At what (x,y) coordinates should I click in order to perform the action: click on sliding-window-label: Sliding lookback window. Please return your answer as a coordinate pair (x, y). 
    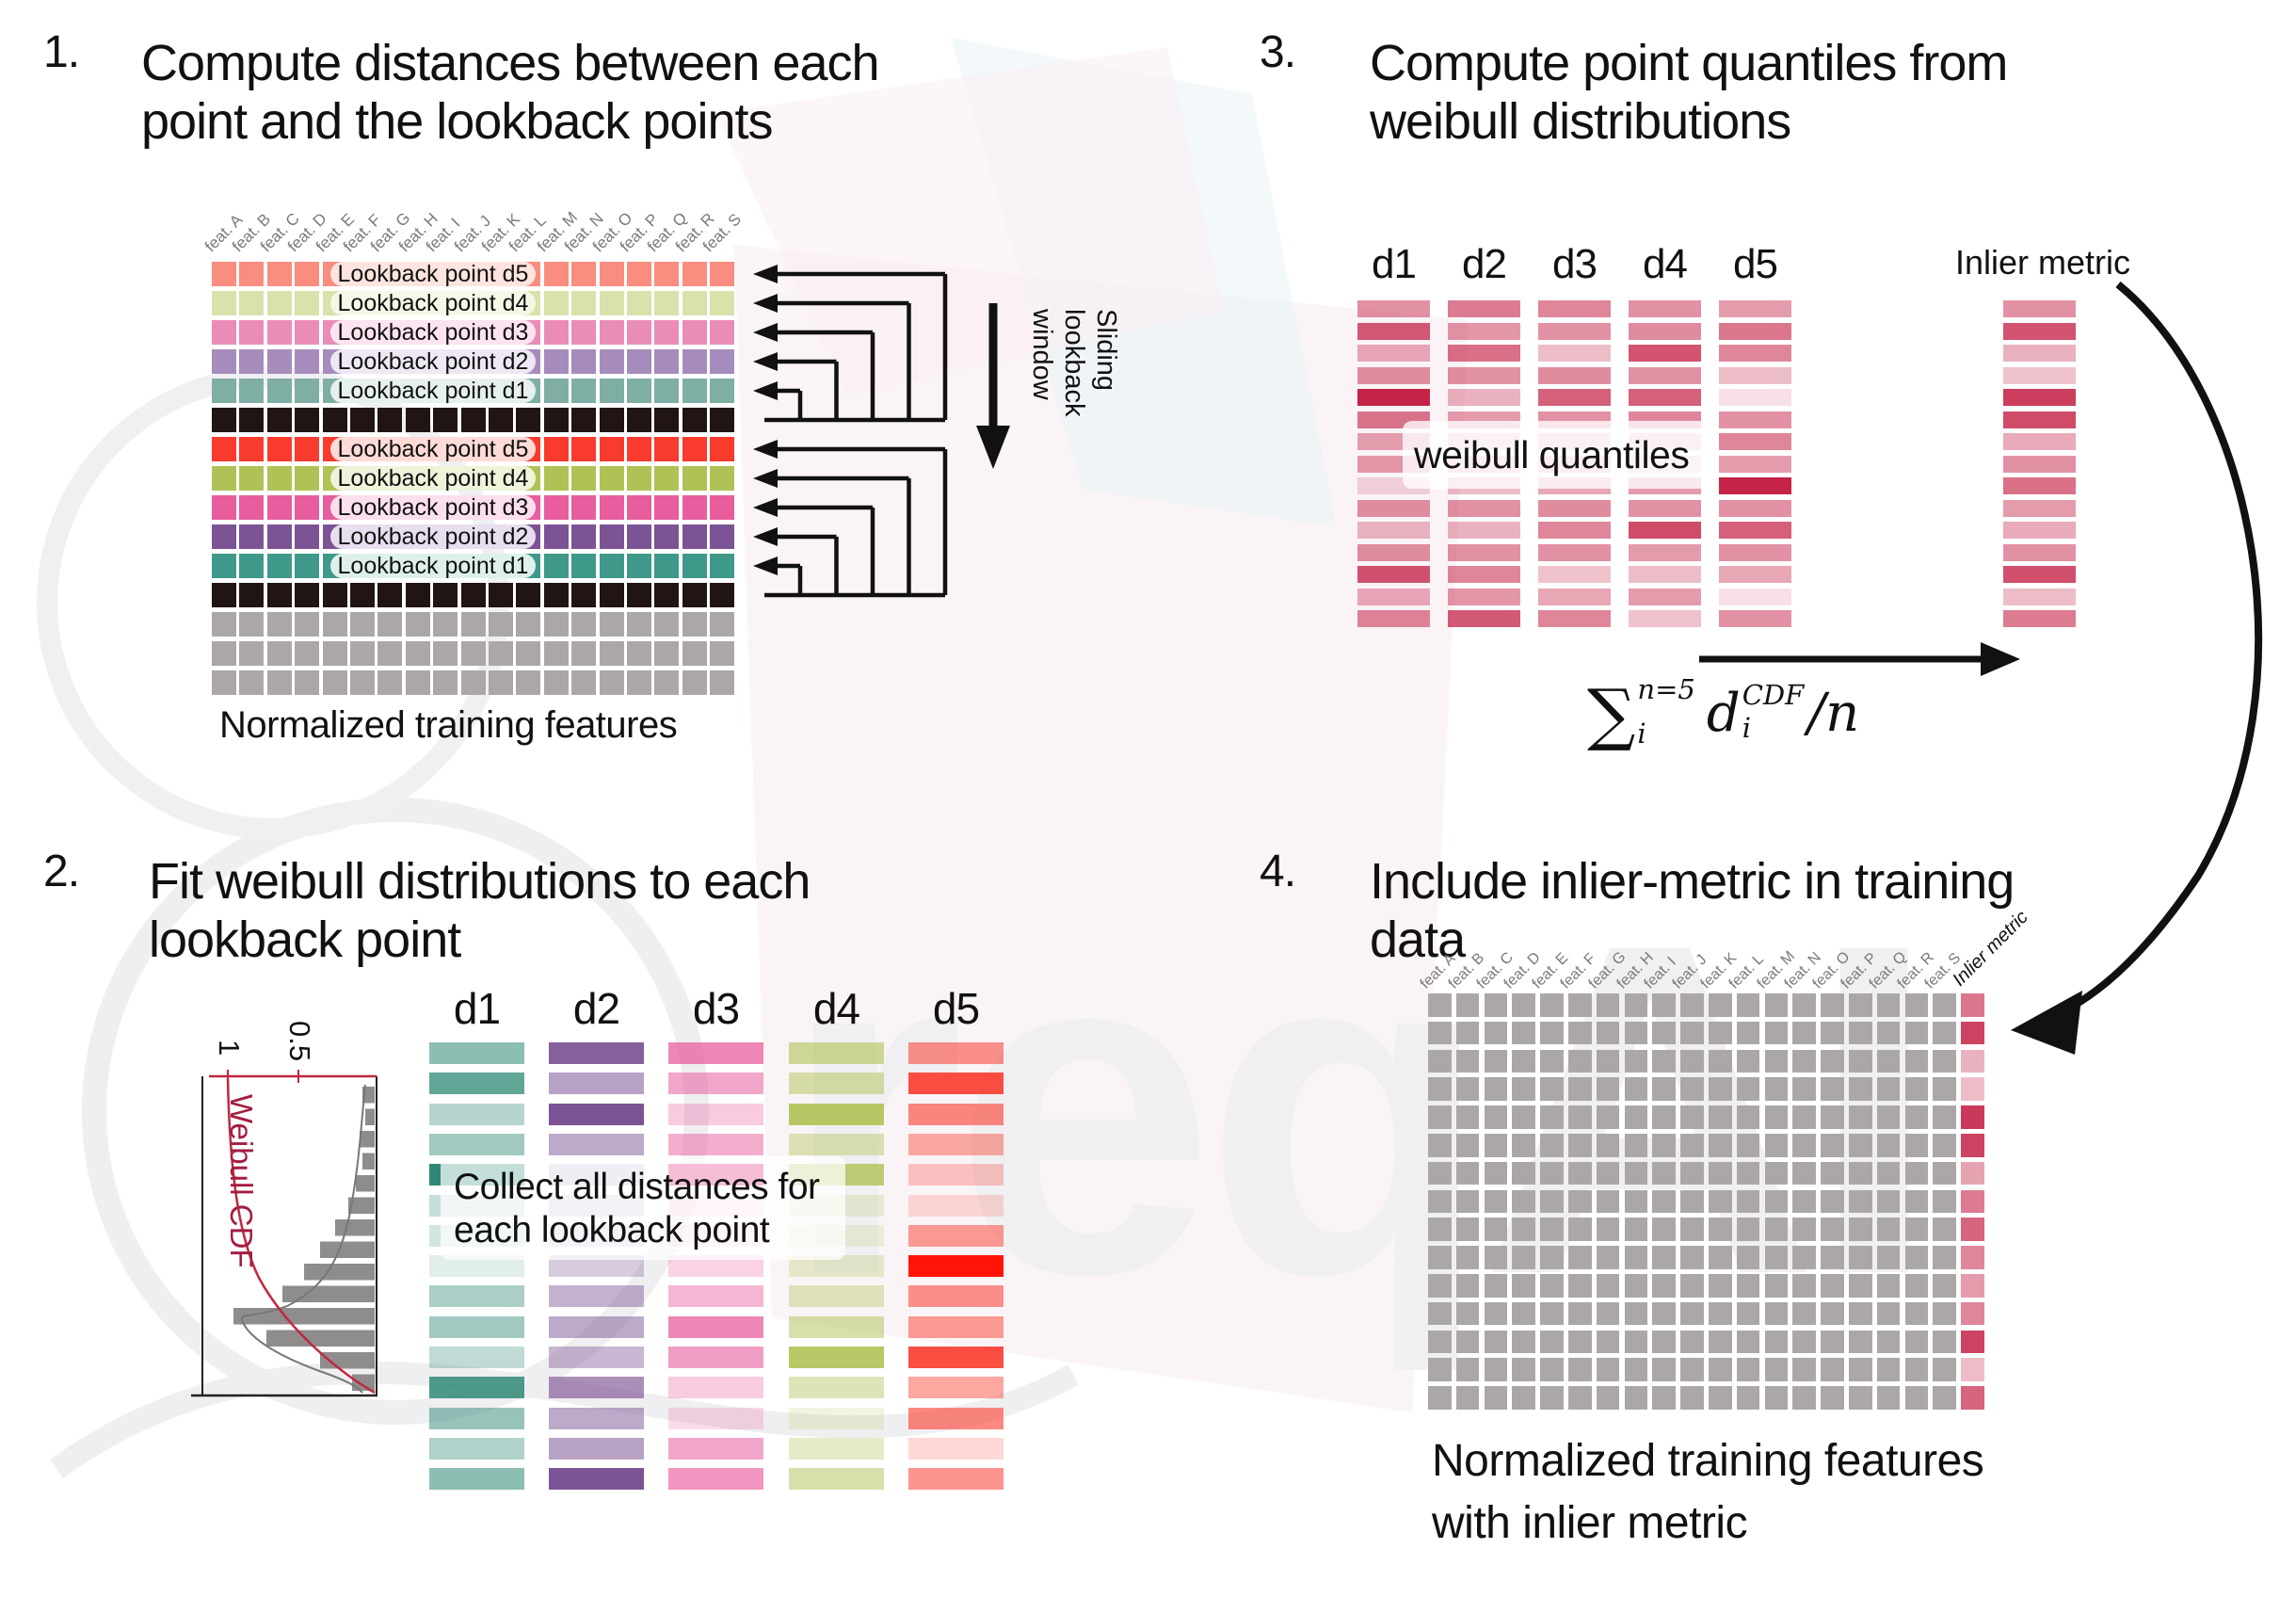
    Looking at the image, I should click on (1074, 379).